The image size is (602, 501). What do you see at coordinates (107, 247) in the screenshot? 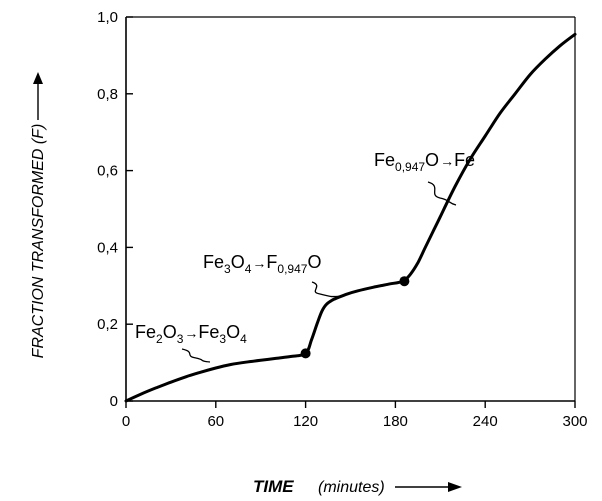
I see `y-tick-label: 0,4` at bounding box center [107, 247].